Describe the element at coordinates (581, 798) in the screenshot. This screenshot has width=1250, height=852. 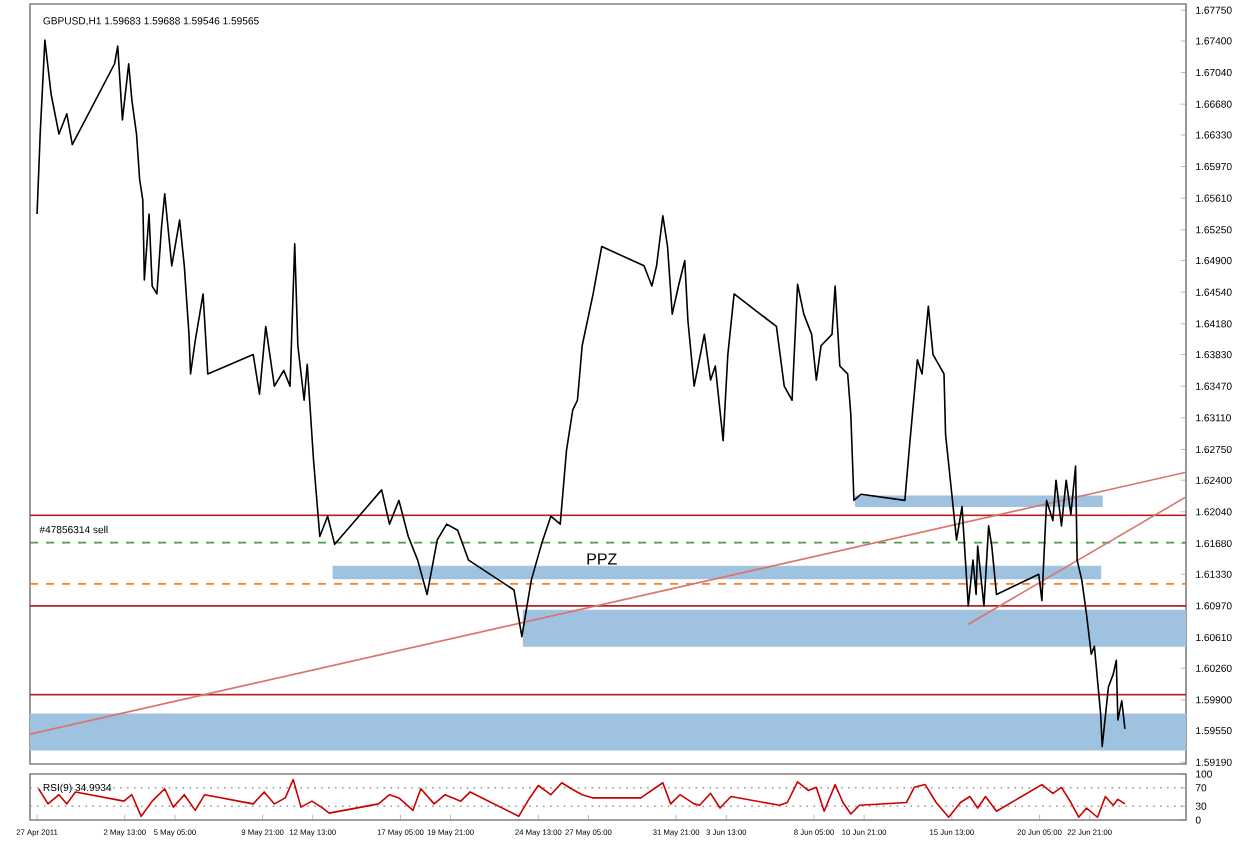
I see `line-series` at that location.